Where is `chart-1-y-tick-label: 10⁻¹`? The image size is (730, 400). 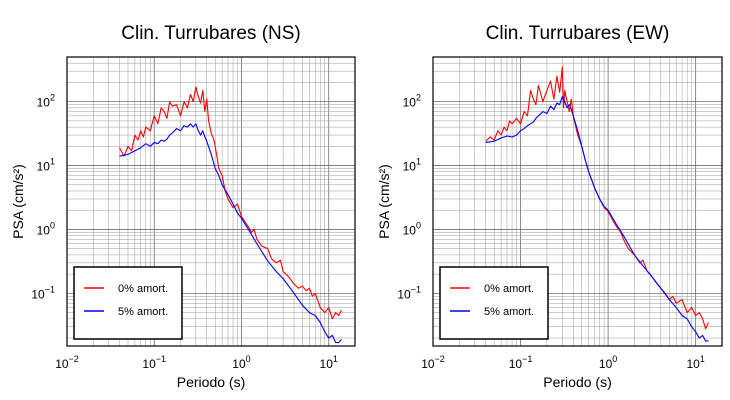 chart-1-y-tick-label: 10⁻¹ is located at coordinates (43, 292).